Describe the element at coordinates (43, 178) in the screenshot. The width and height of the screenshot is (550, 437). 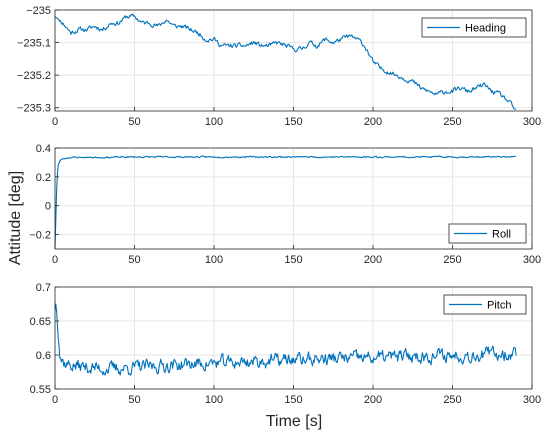
I see `y-tick-label: 0.2` at that location.